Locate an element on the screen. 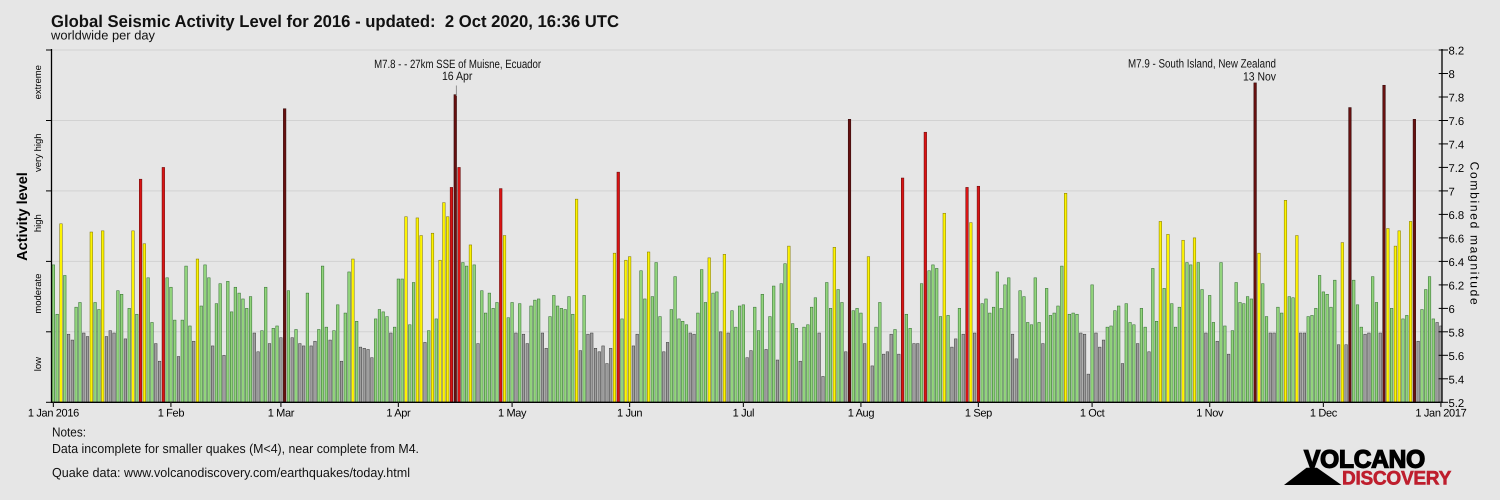 This screenshot has width=1500, height=500. svg-text: extreme is located at coordinates (38, 82).